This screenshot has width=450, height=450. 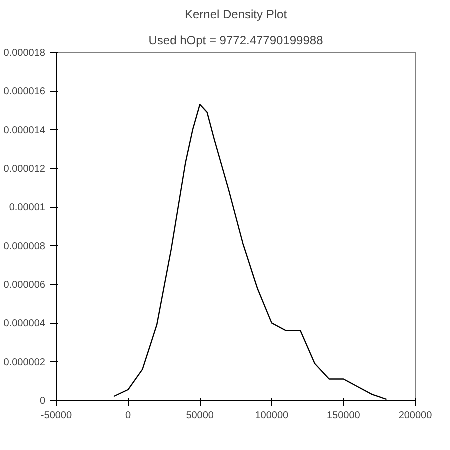 What do you see at coordinates (56, 416) in the screenshot?
I see `x-tick-label: -50000` at bounding box center [56, 416].